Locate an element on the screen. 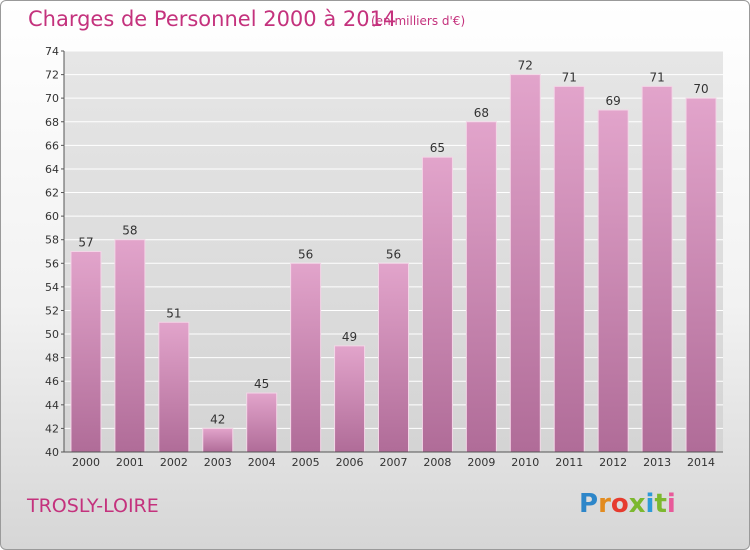 The height and width of the screenshot is (550, 750). y-tick-label: 62 is located at coordinates (52, 193).